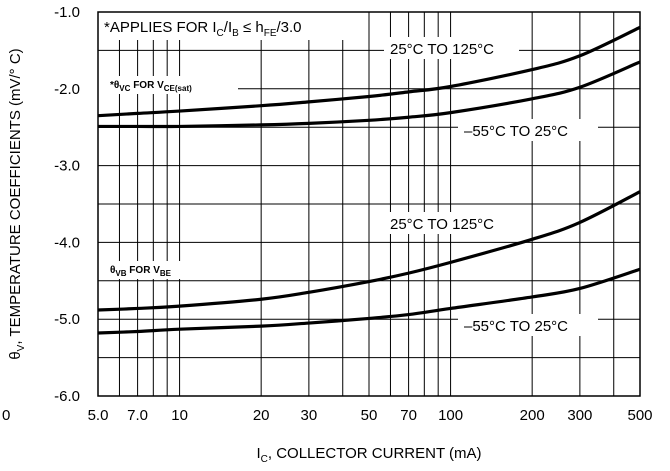 This screenshot has width=670, height=471. Describe the element at coordinates (368, 455) in the screenshot. I see `x-axis-title: IC, COLLECTOR CURRENT (mA)` at that location.